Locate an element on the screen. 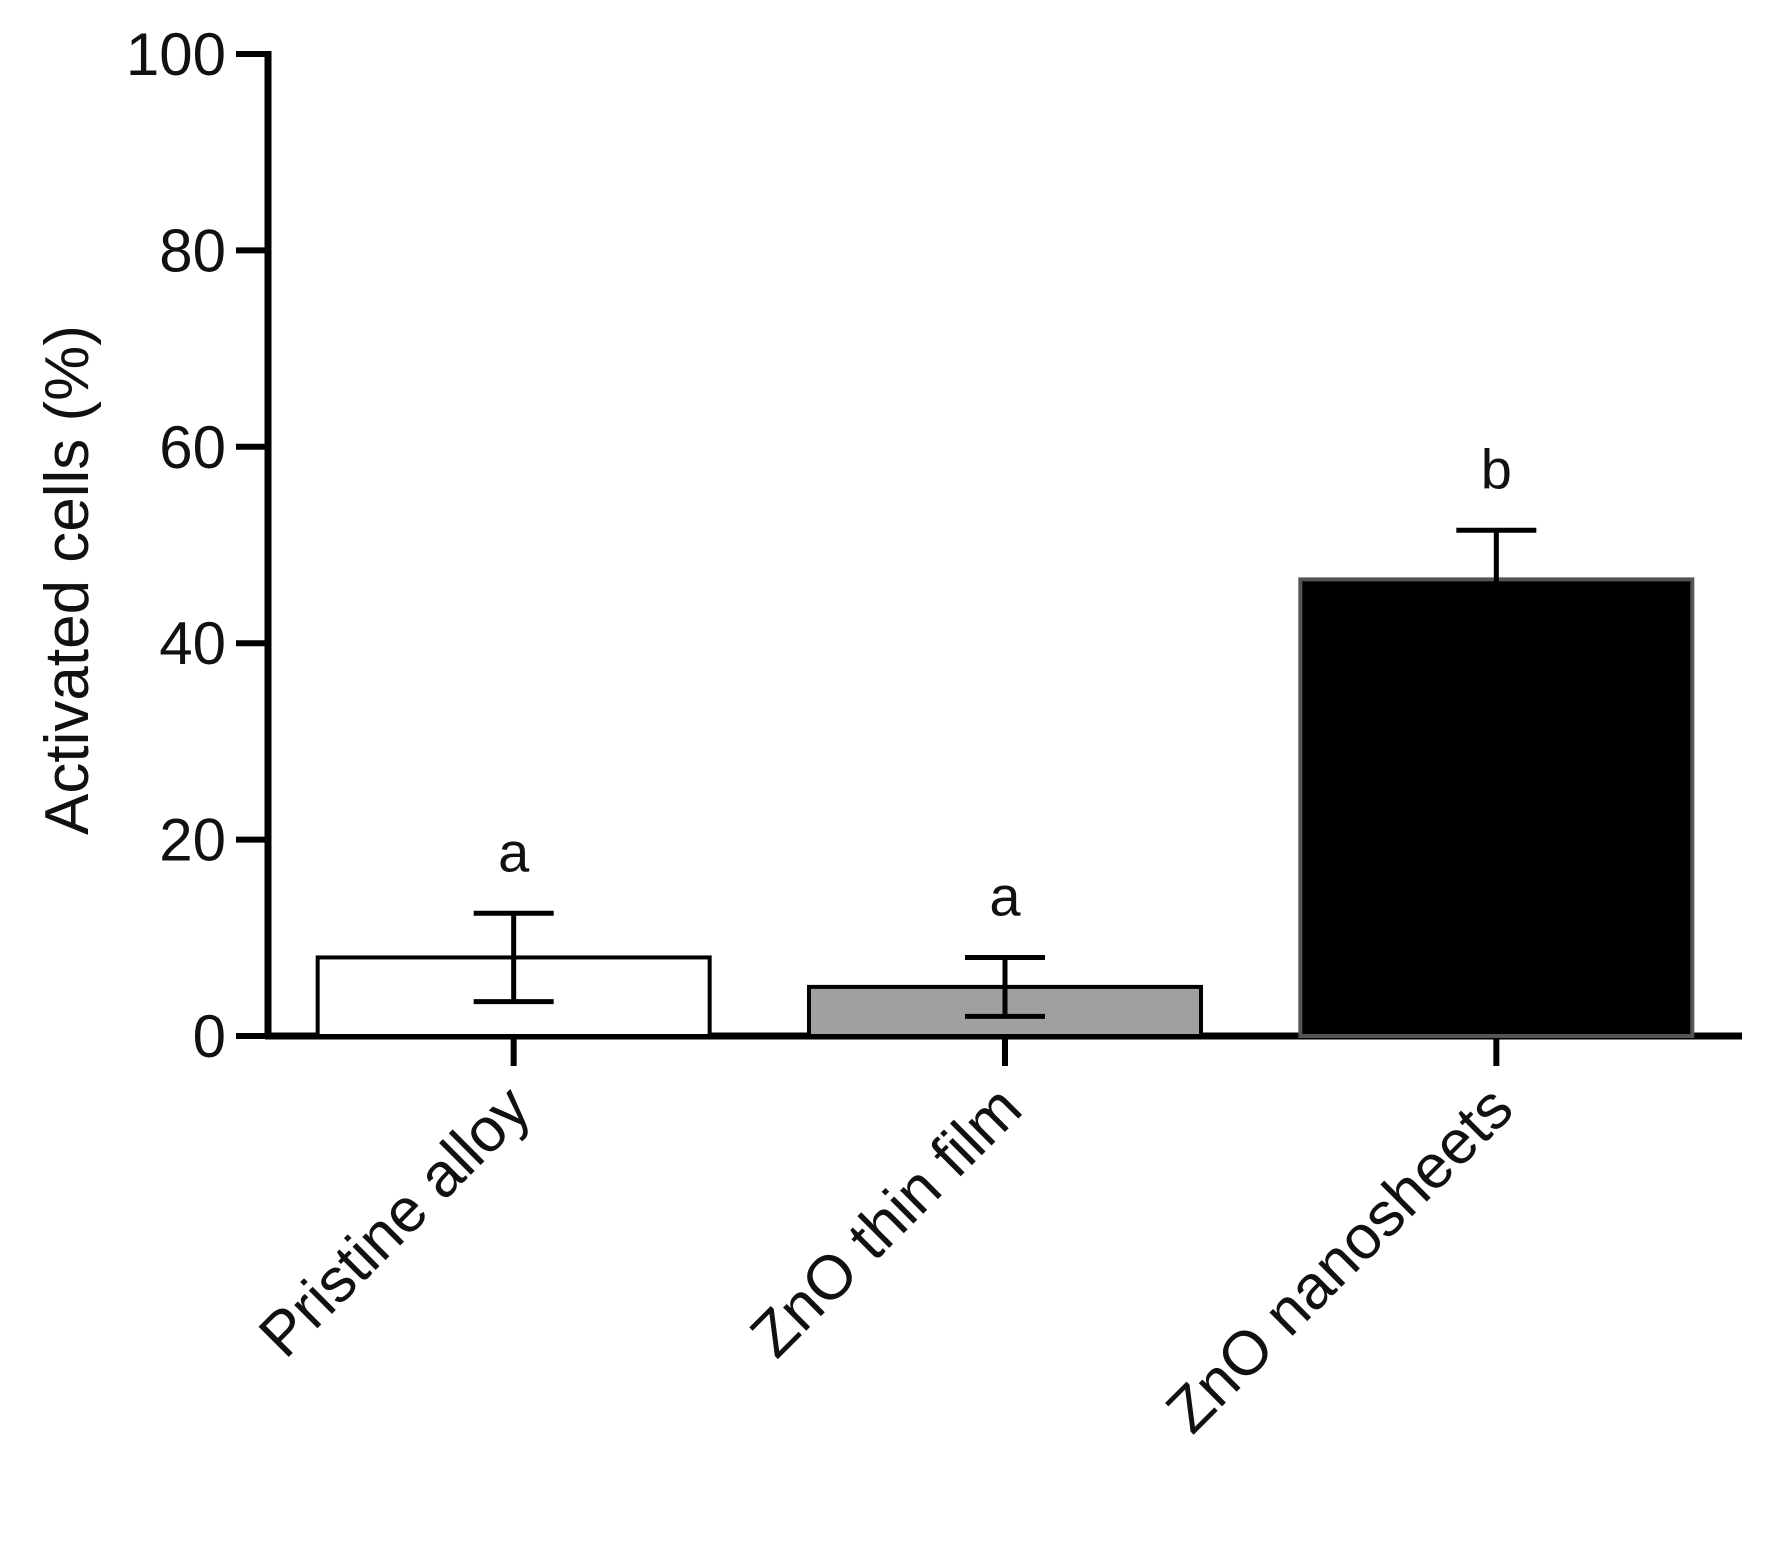 This screenshot has height=1543, width=1787. y-axis-title: Activated cells (%) is located at coordinates (67, 580).